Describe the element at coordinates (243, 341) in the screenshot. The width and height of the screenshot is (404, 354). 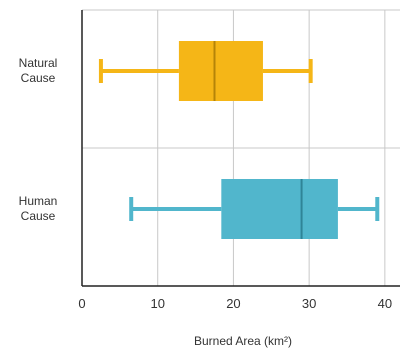
I see `x-axis-label: Burned Area (km²)` at that location.